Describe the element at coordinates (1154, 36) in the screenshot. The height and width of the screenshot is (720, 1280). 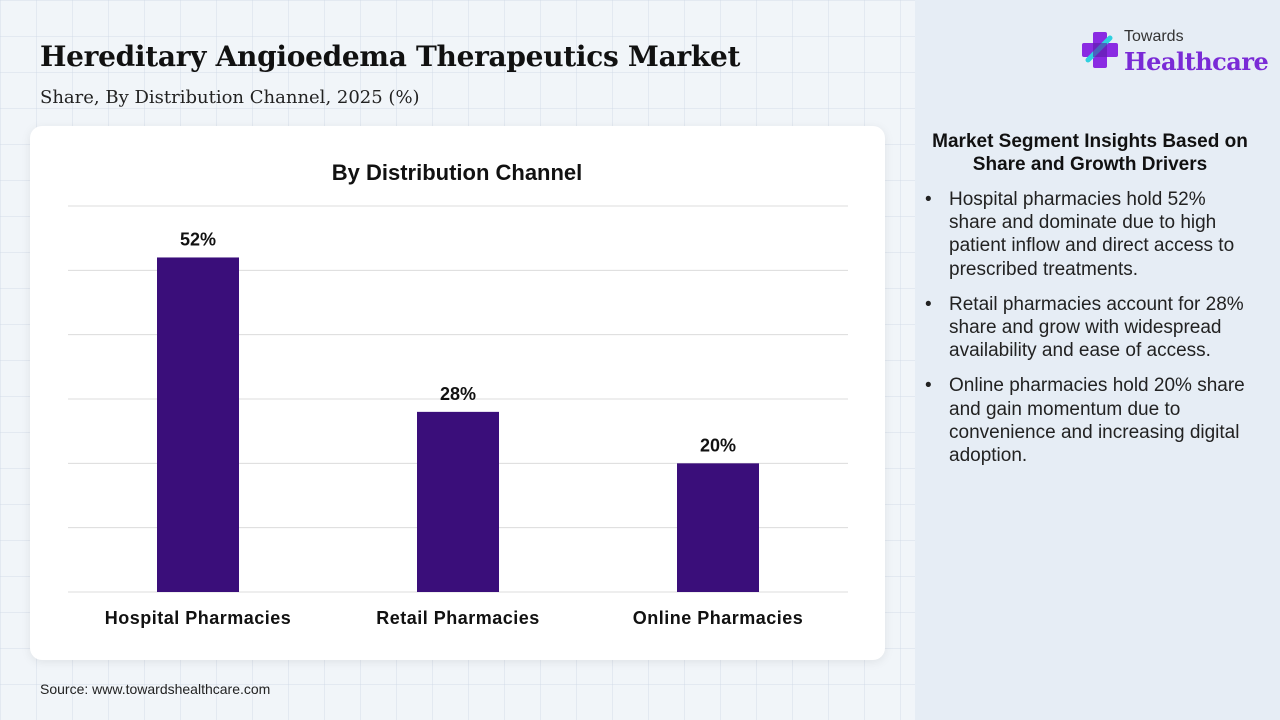
I see `logo-text-towards: Towards` at that location.